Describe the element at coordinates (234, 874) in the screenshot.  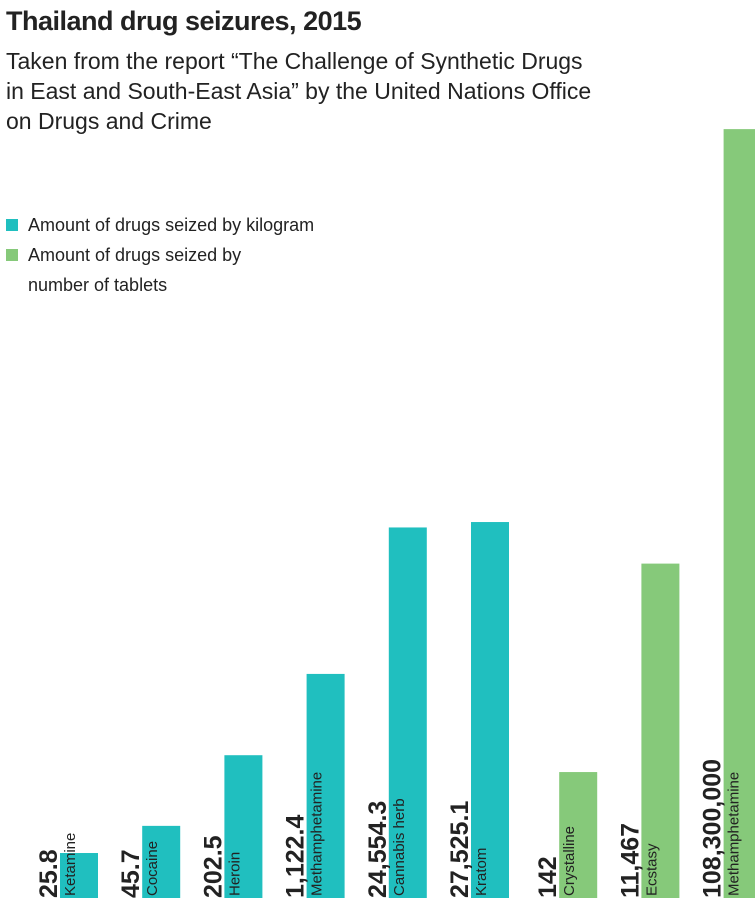
I see `category-label: Heroin` at that location.